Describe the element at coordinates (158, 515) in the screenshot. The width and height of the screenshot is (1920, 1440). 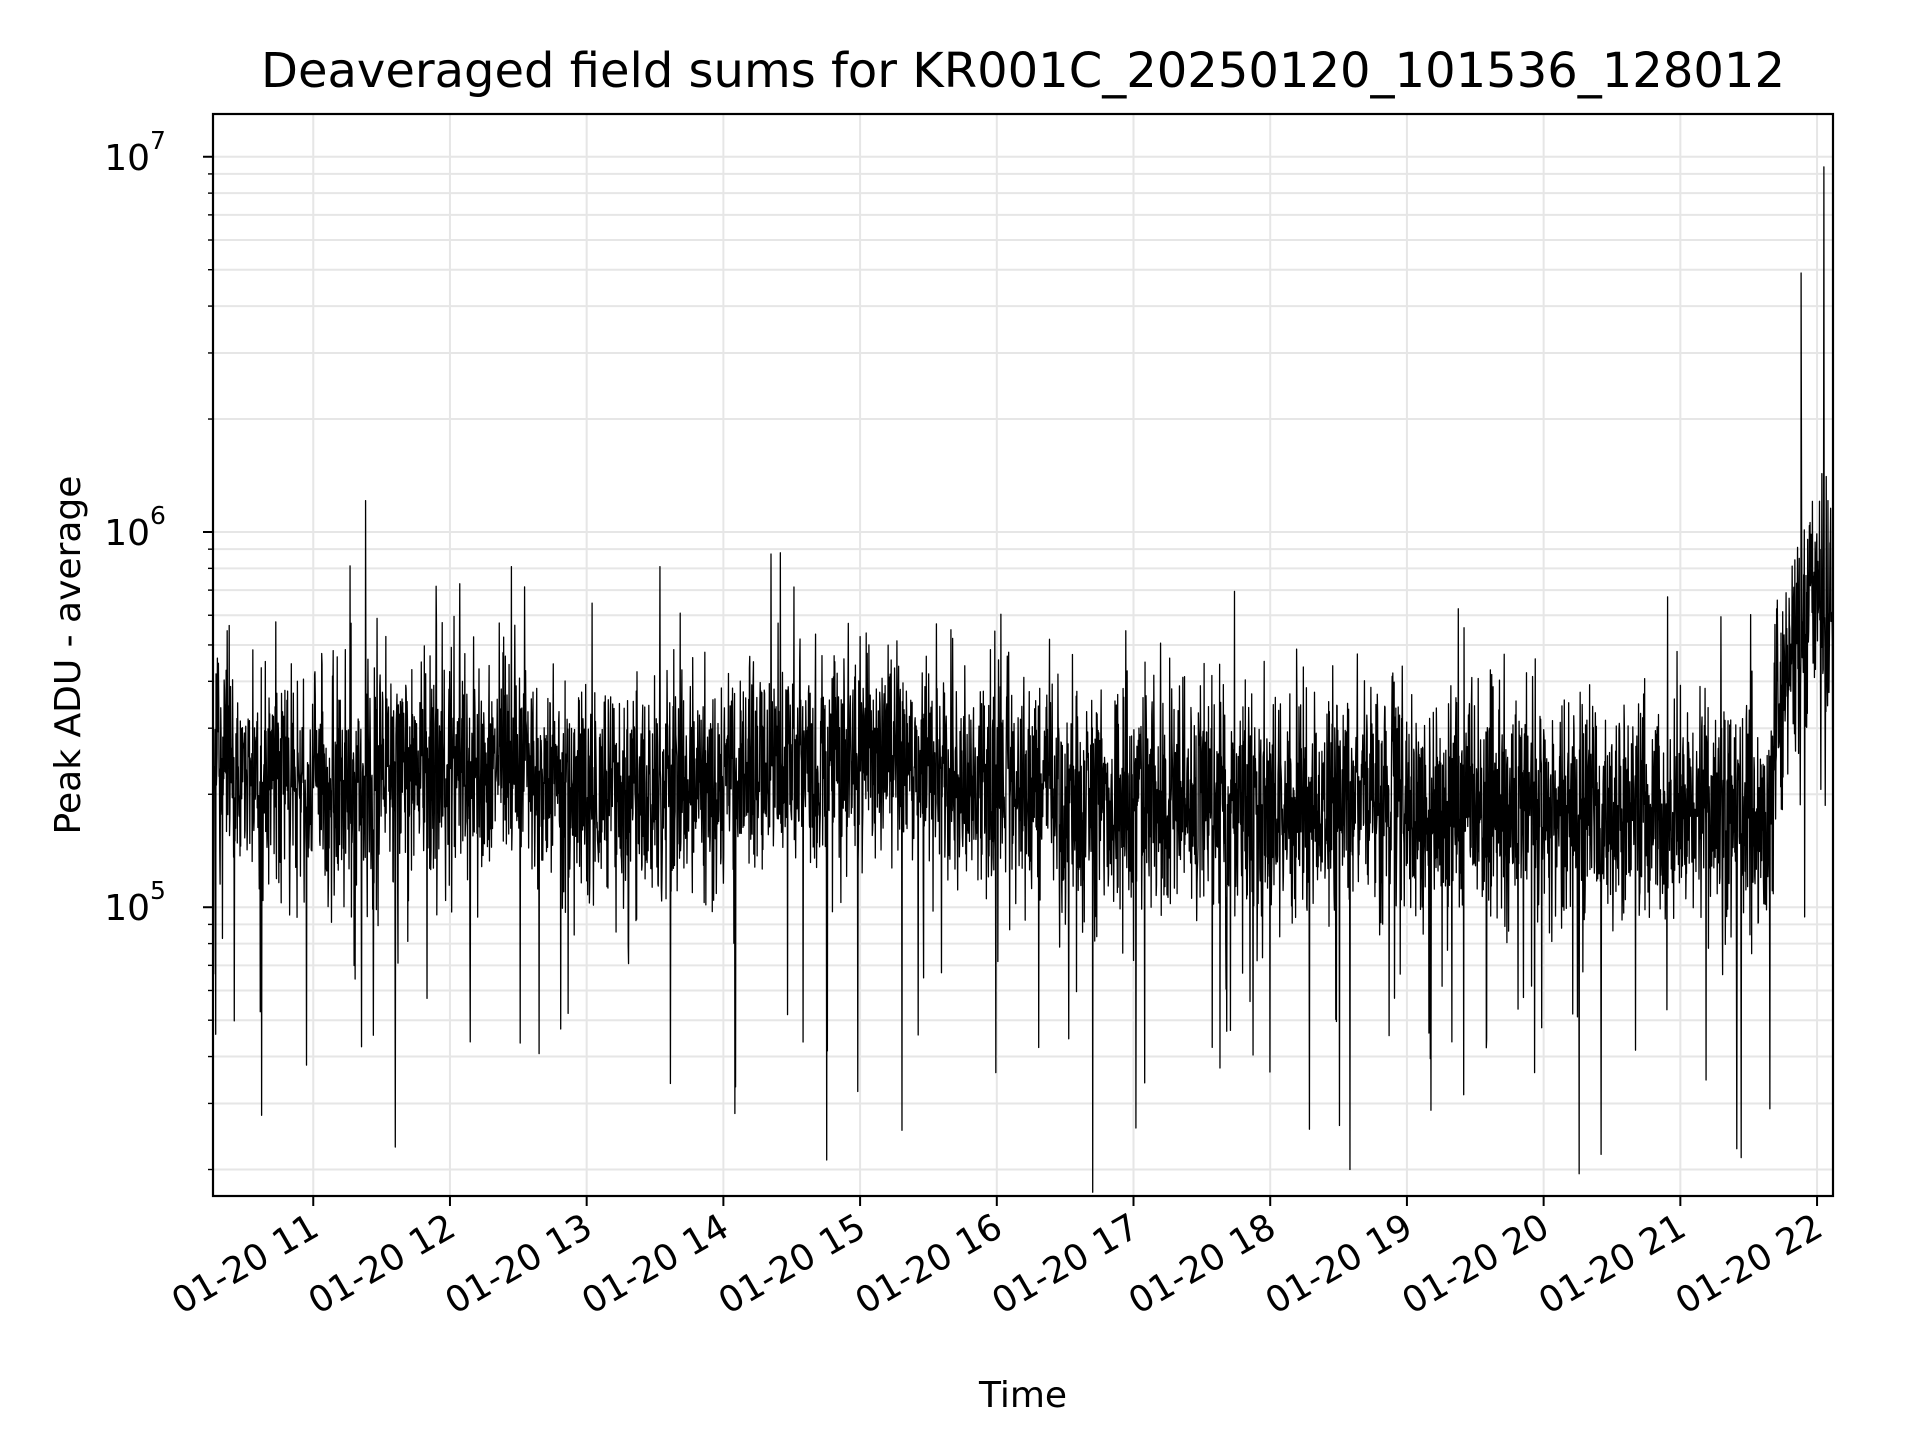
I see `y-tick-exponent: 6` at that location.